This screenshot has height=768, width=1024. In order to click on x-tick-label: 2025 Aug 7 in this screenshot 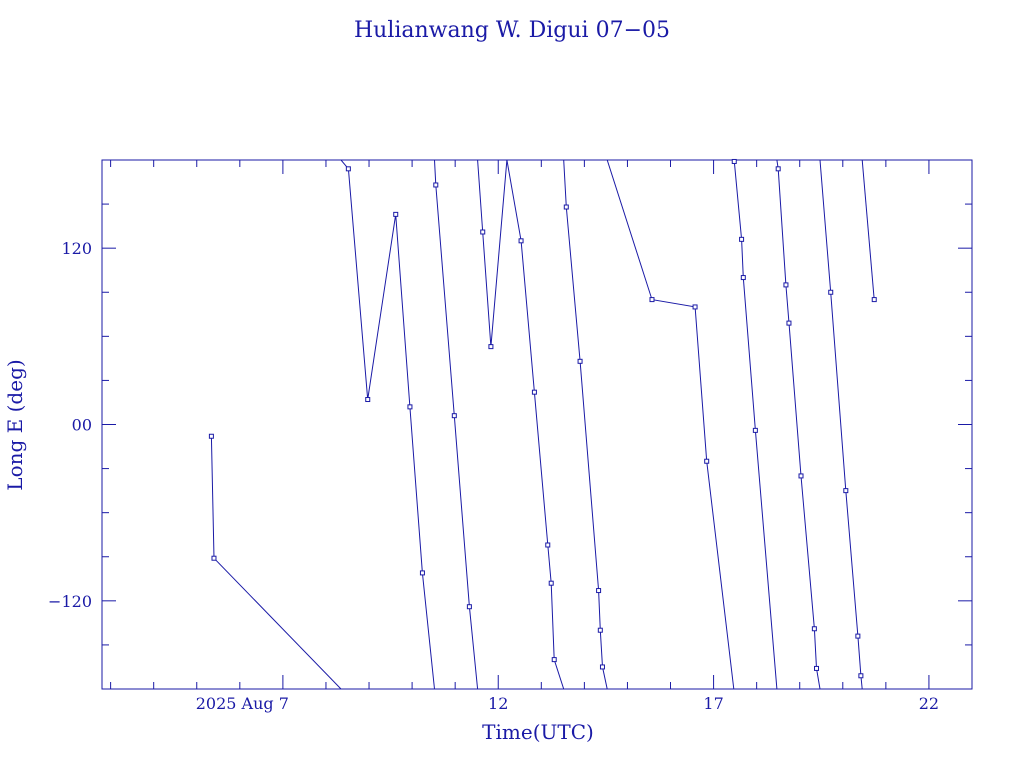, I will do `click(242, 703)`.